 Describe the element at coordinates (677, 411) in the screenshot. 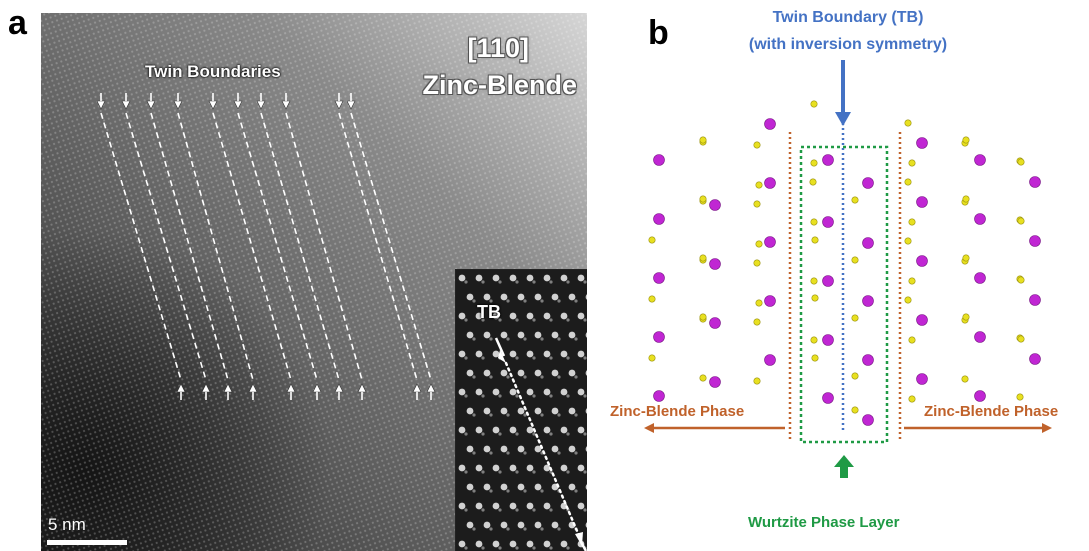

I see `zinc-blende-left-label: Zinc-Blende Phase` at that location.